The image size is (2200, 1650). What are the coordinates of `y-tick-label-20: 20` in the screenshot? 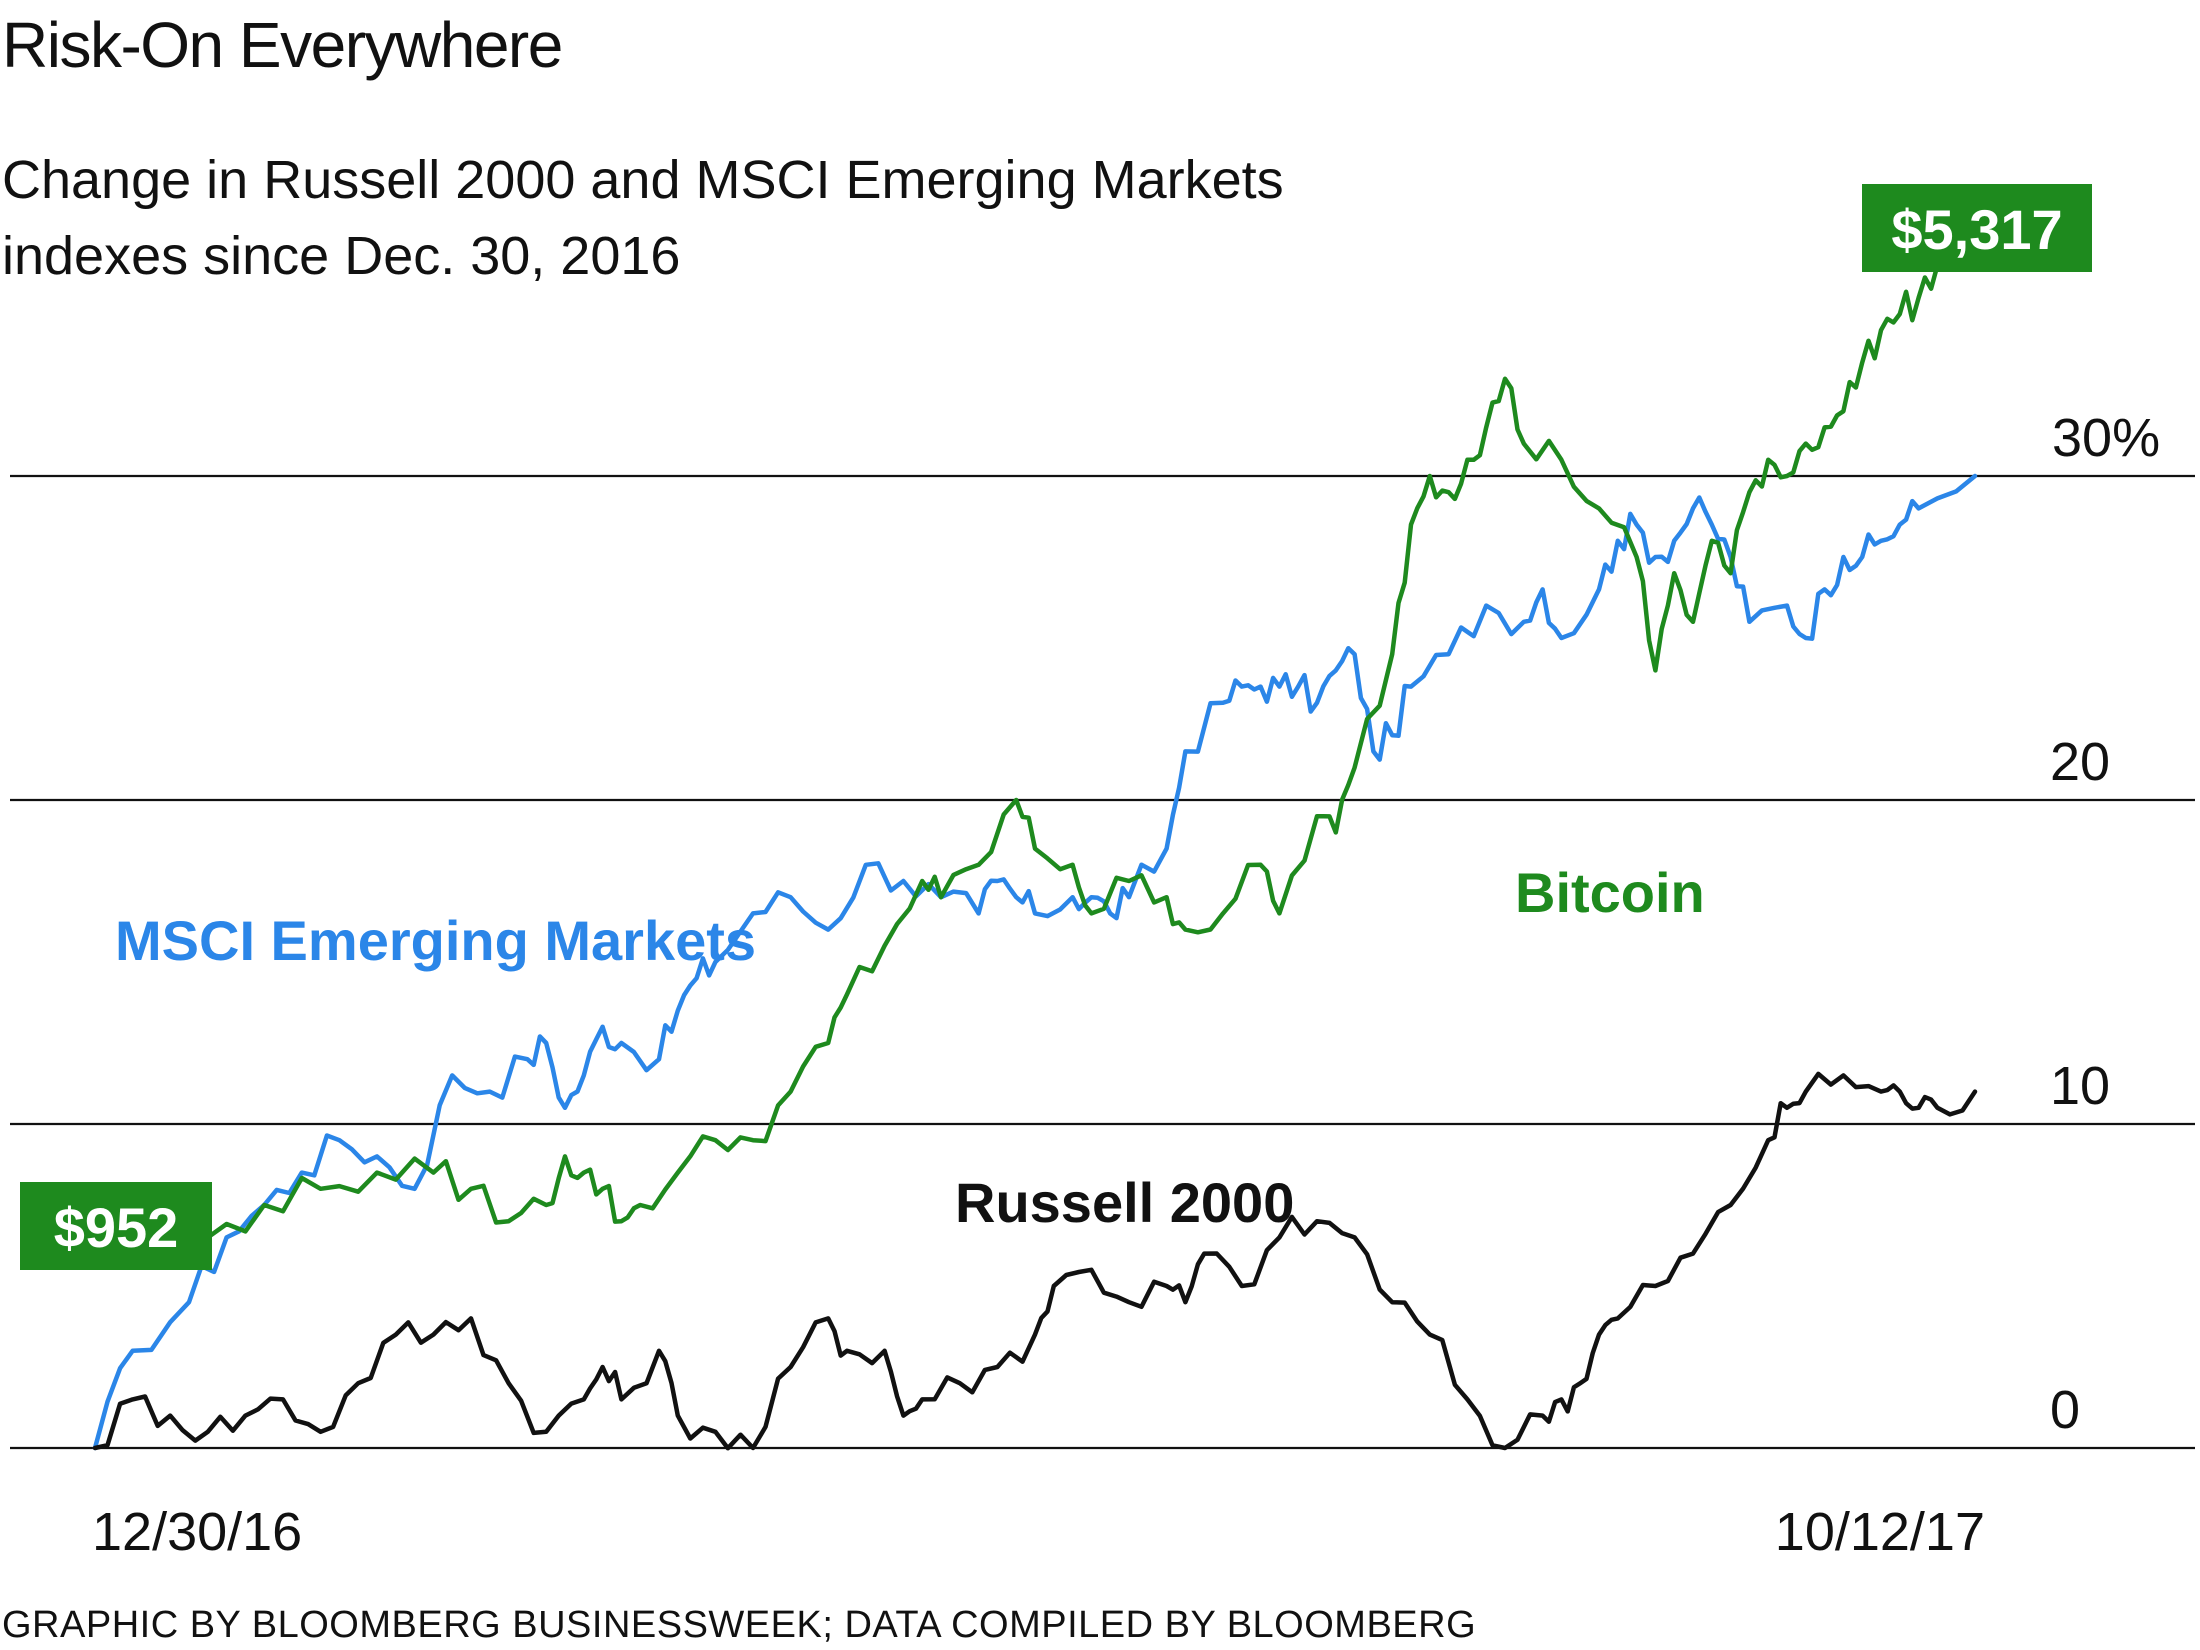 It's located at (2080, 762).